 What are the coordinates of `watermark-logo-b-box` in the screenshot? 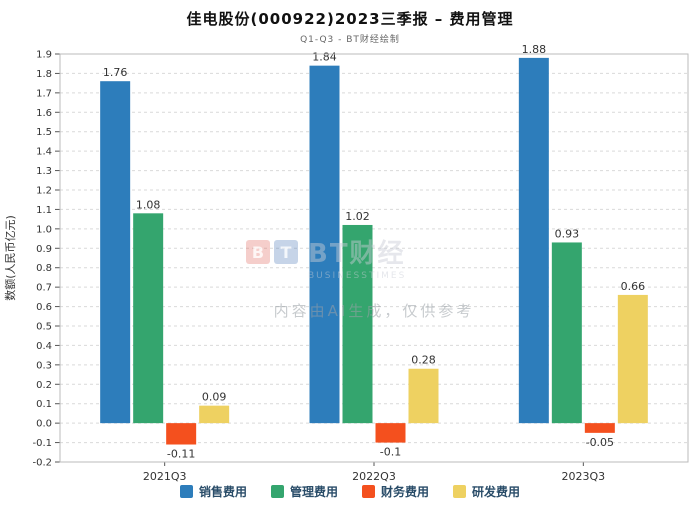 It's located at (258, 252).